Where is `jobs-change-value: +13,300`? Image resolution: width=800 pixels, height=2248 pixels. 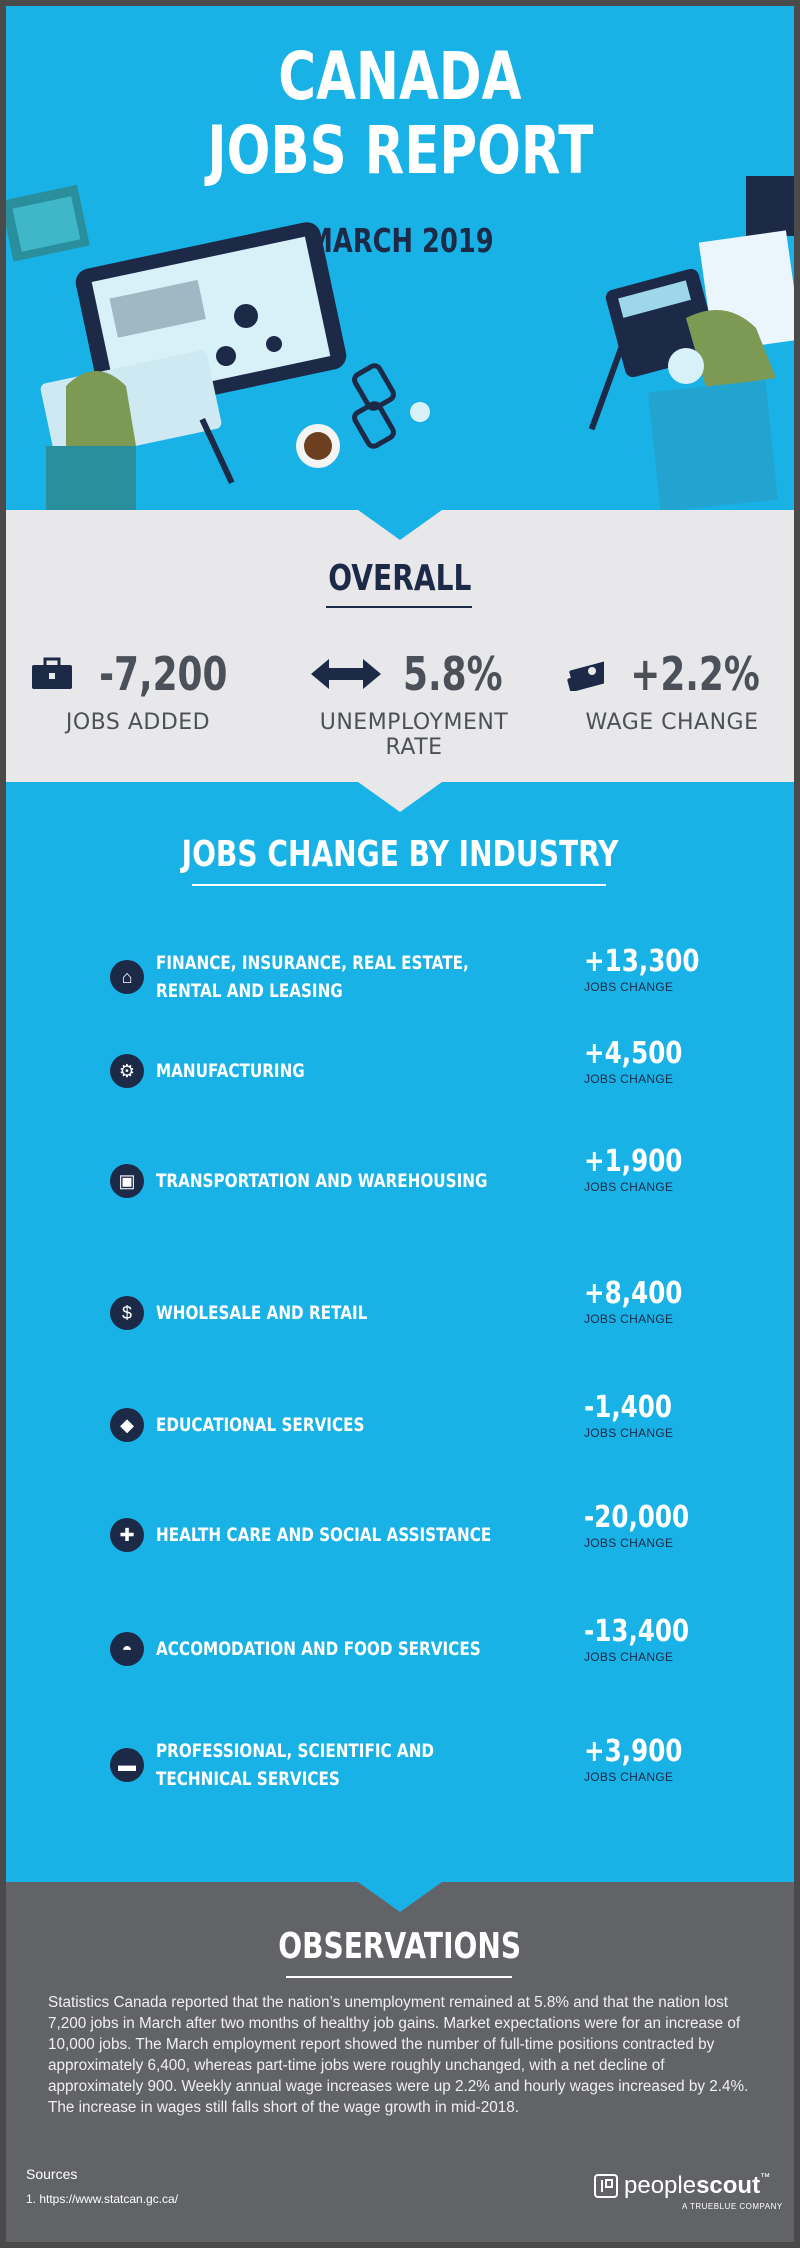 jobs-change-value: +13,300 is located at coordinates (642, 961).